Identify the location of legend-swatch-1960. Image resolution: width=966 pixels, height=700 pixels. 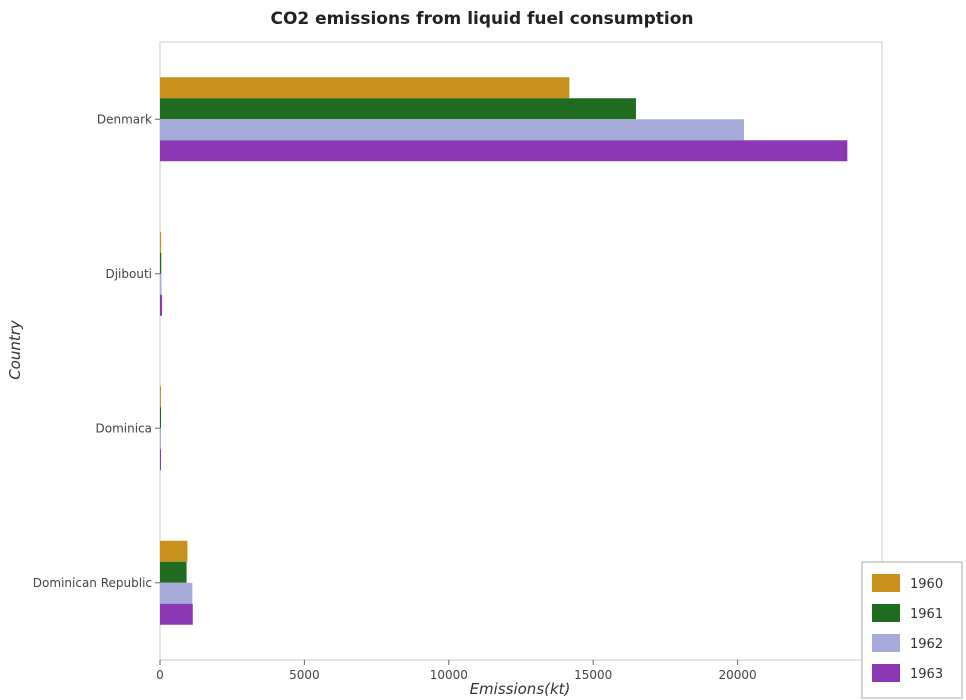
(886, 583).